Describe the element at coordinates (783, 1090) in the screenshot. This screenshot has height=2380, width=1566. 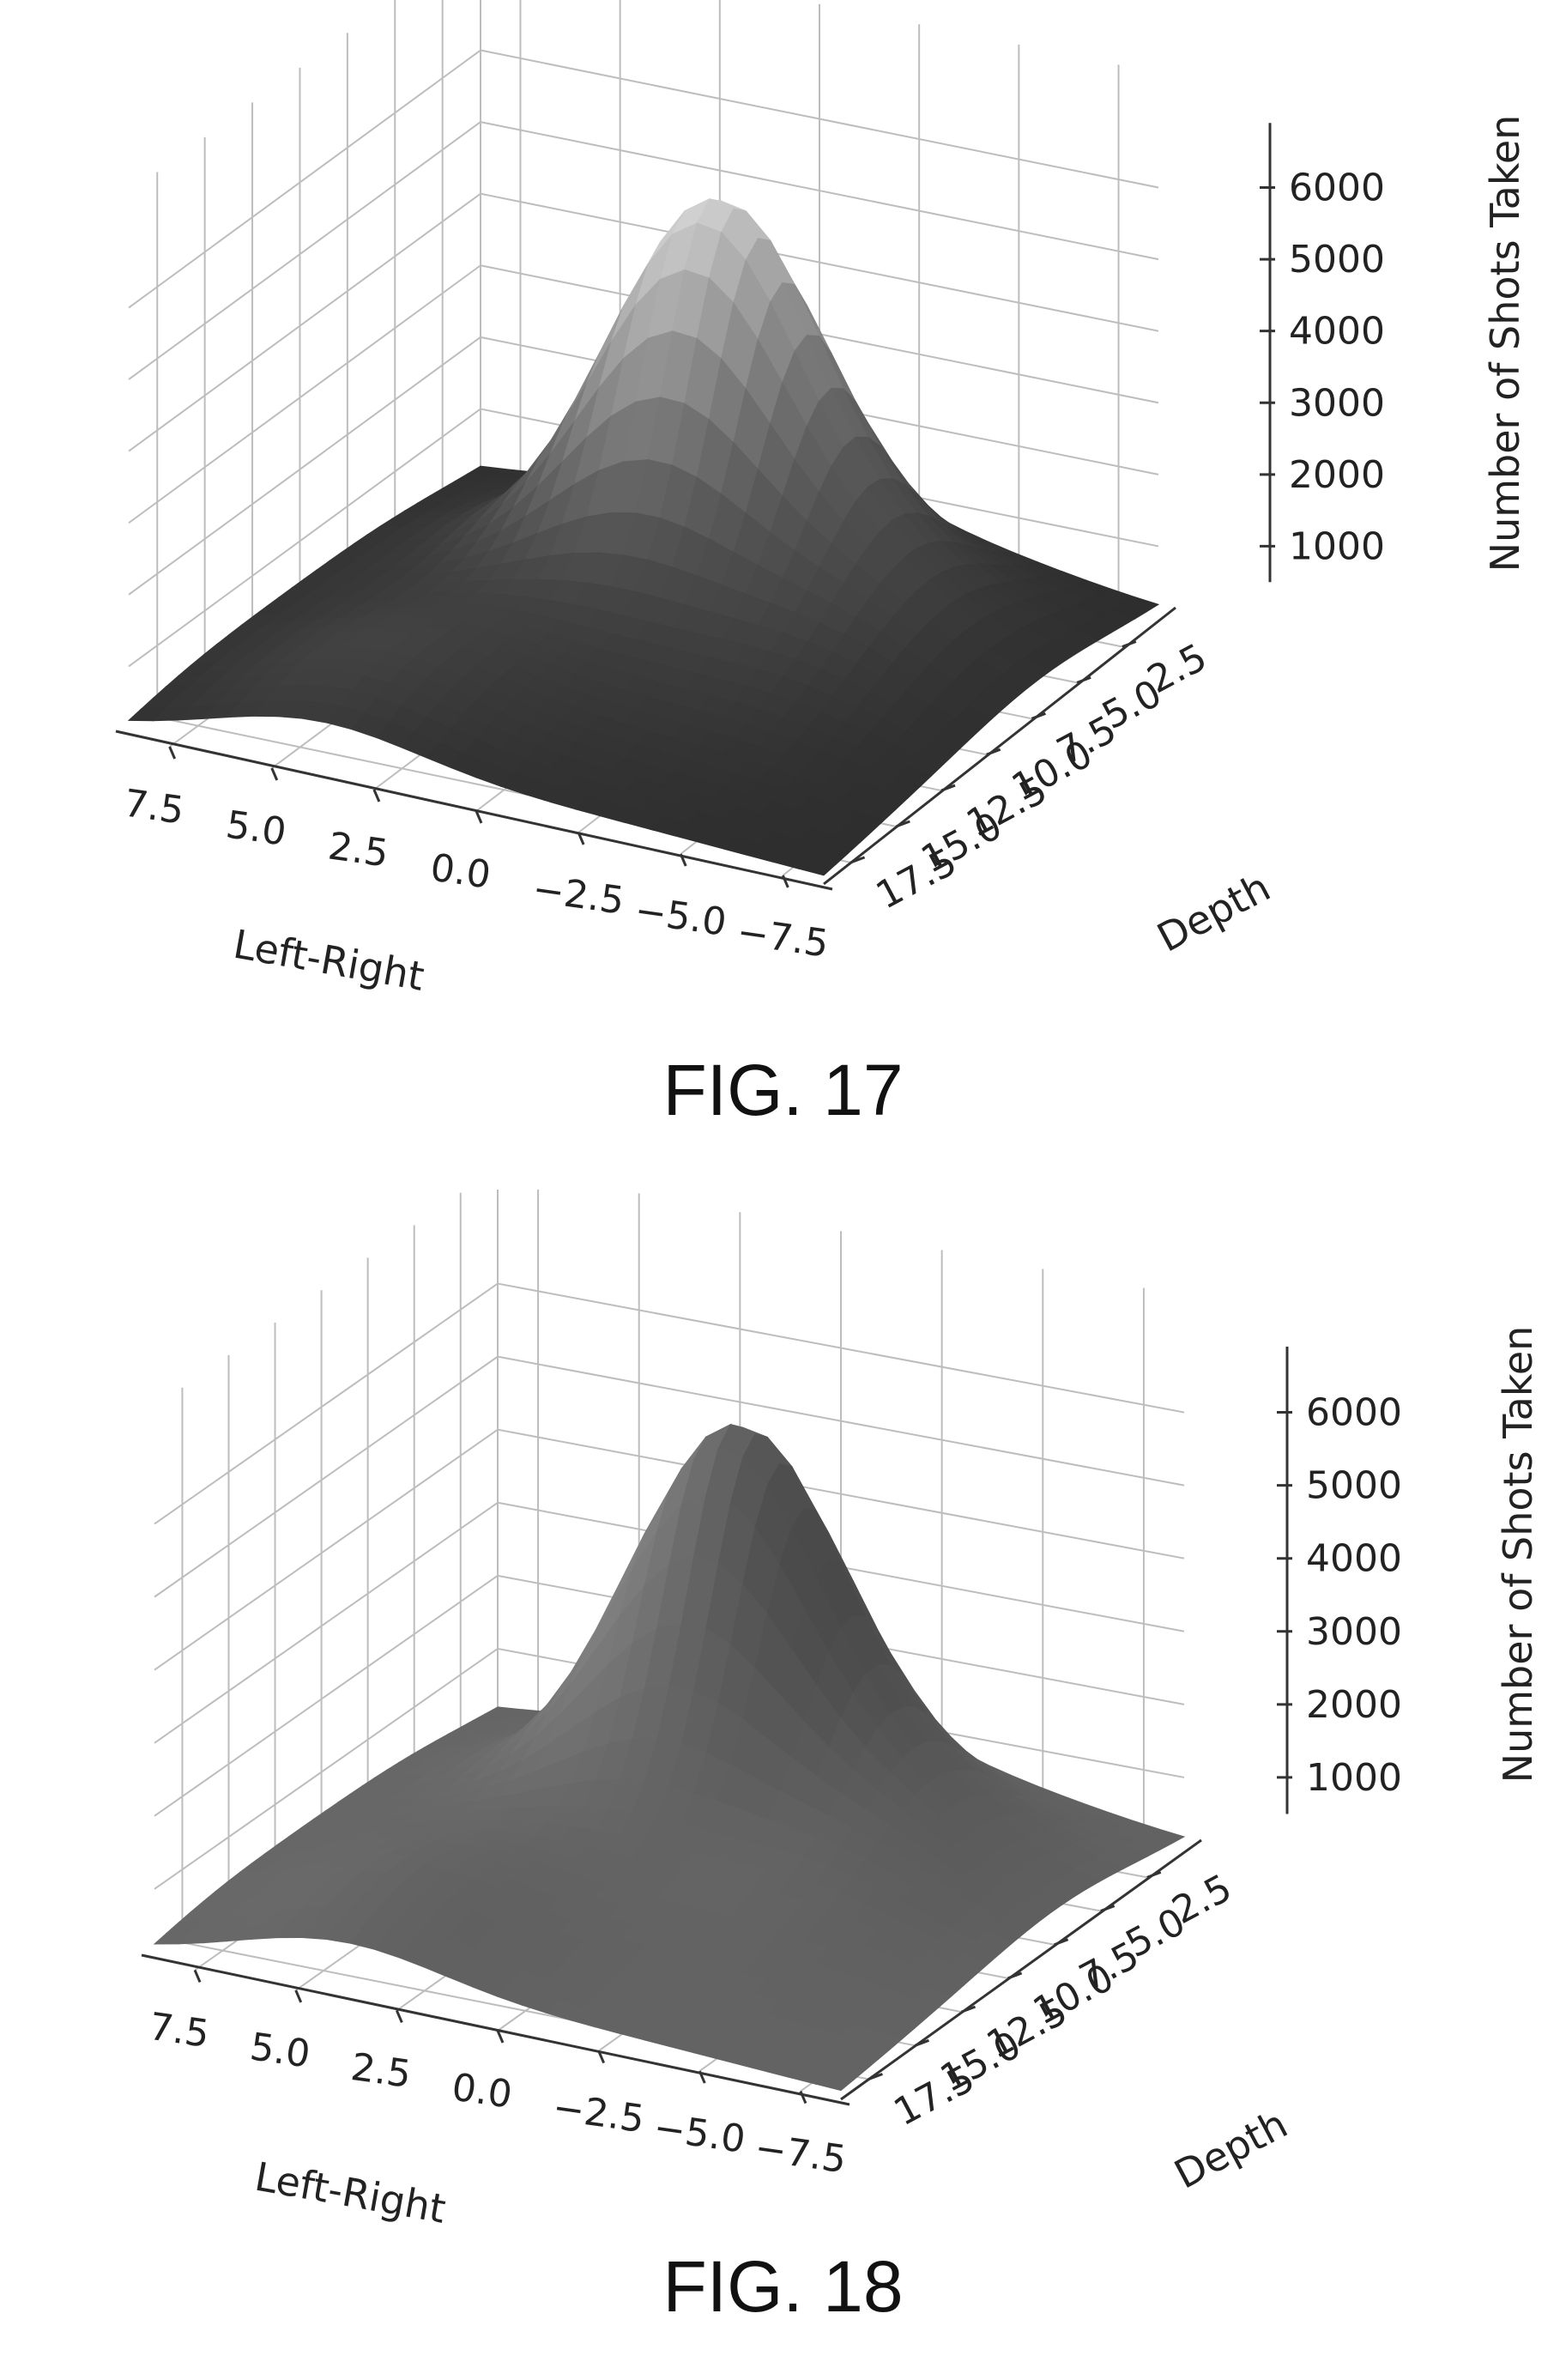
I see `figure-caption-17: FIG. 17` at that location.